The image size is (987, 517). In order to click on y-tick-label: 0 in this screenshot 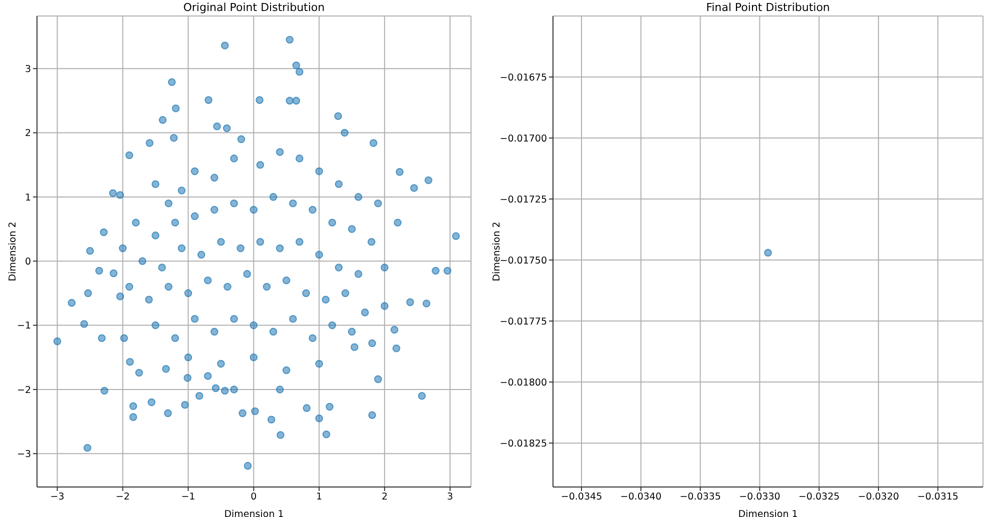, I will do `click(27, 262)`.